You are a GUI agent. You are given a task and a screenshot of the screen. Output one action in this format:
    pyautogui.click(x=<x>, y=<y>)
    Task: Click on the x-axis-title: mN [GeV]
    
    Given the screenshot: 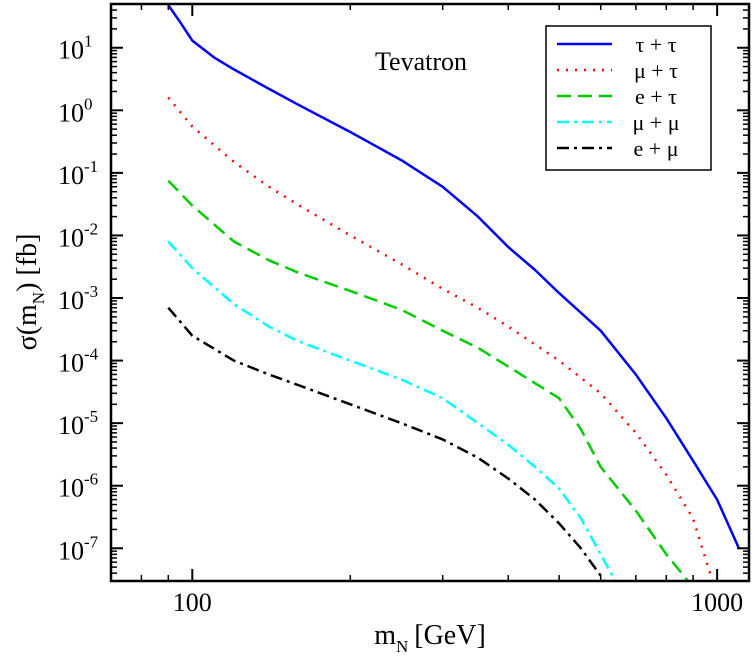 What is the action you would take?
    pyautogui.click(x=430, y=638)
    